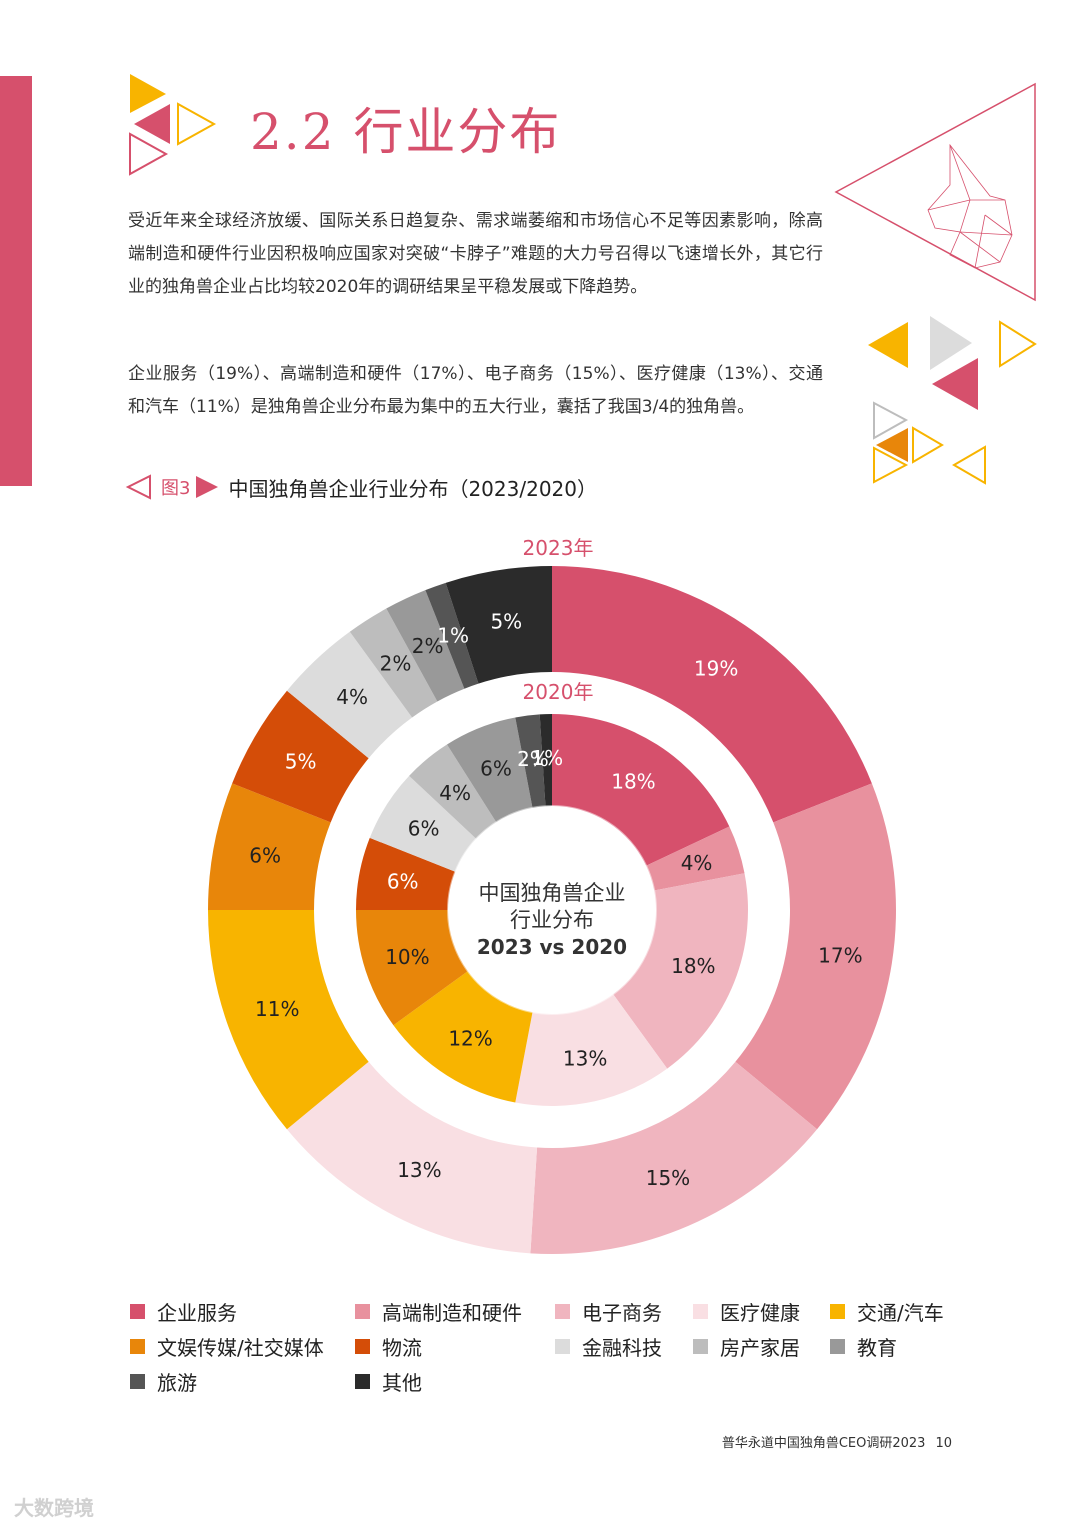 The image size is (1080, 1527). I want to click on outer-data-label-0: 19%, so click(716, 668).